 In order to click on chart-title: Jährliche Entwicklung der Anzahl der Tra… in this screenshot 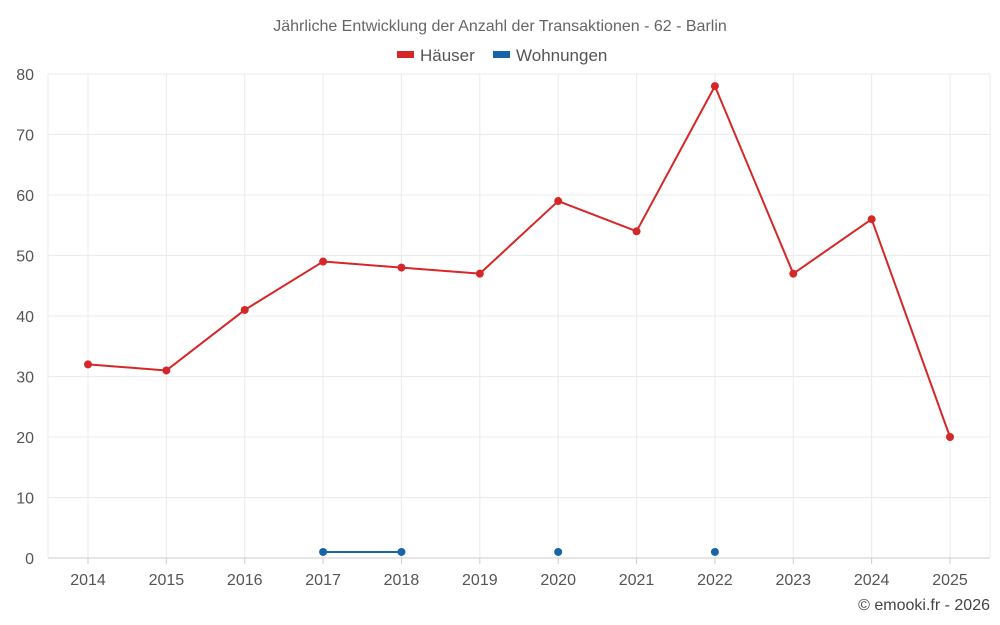, I will do `click(500, 26)`.